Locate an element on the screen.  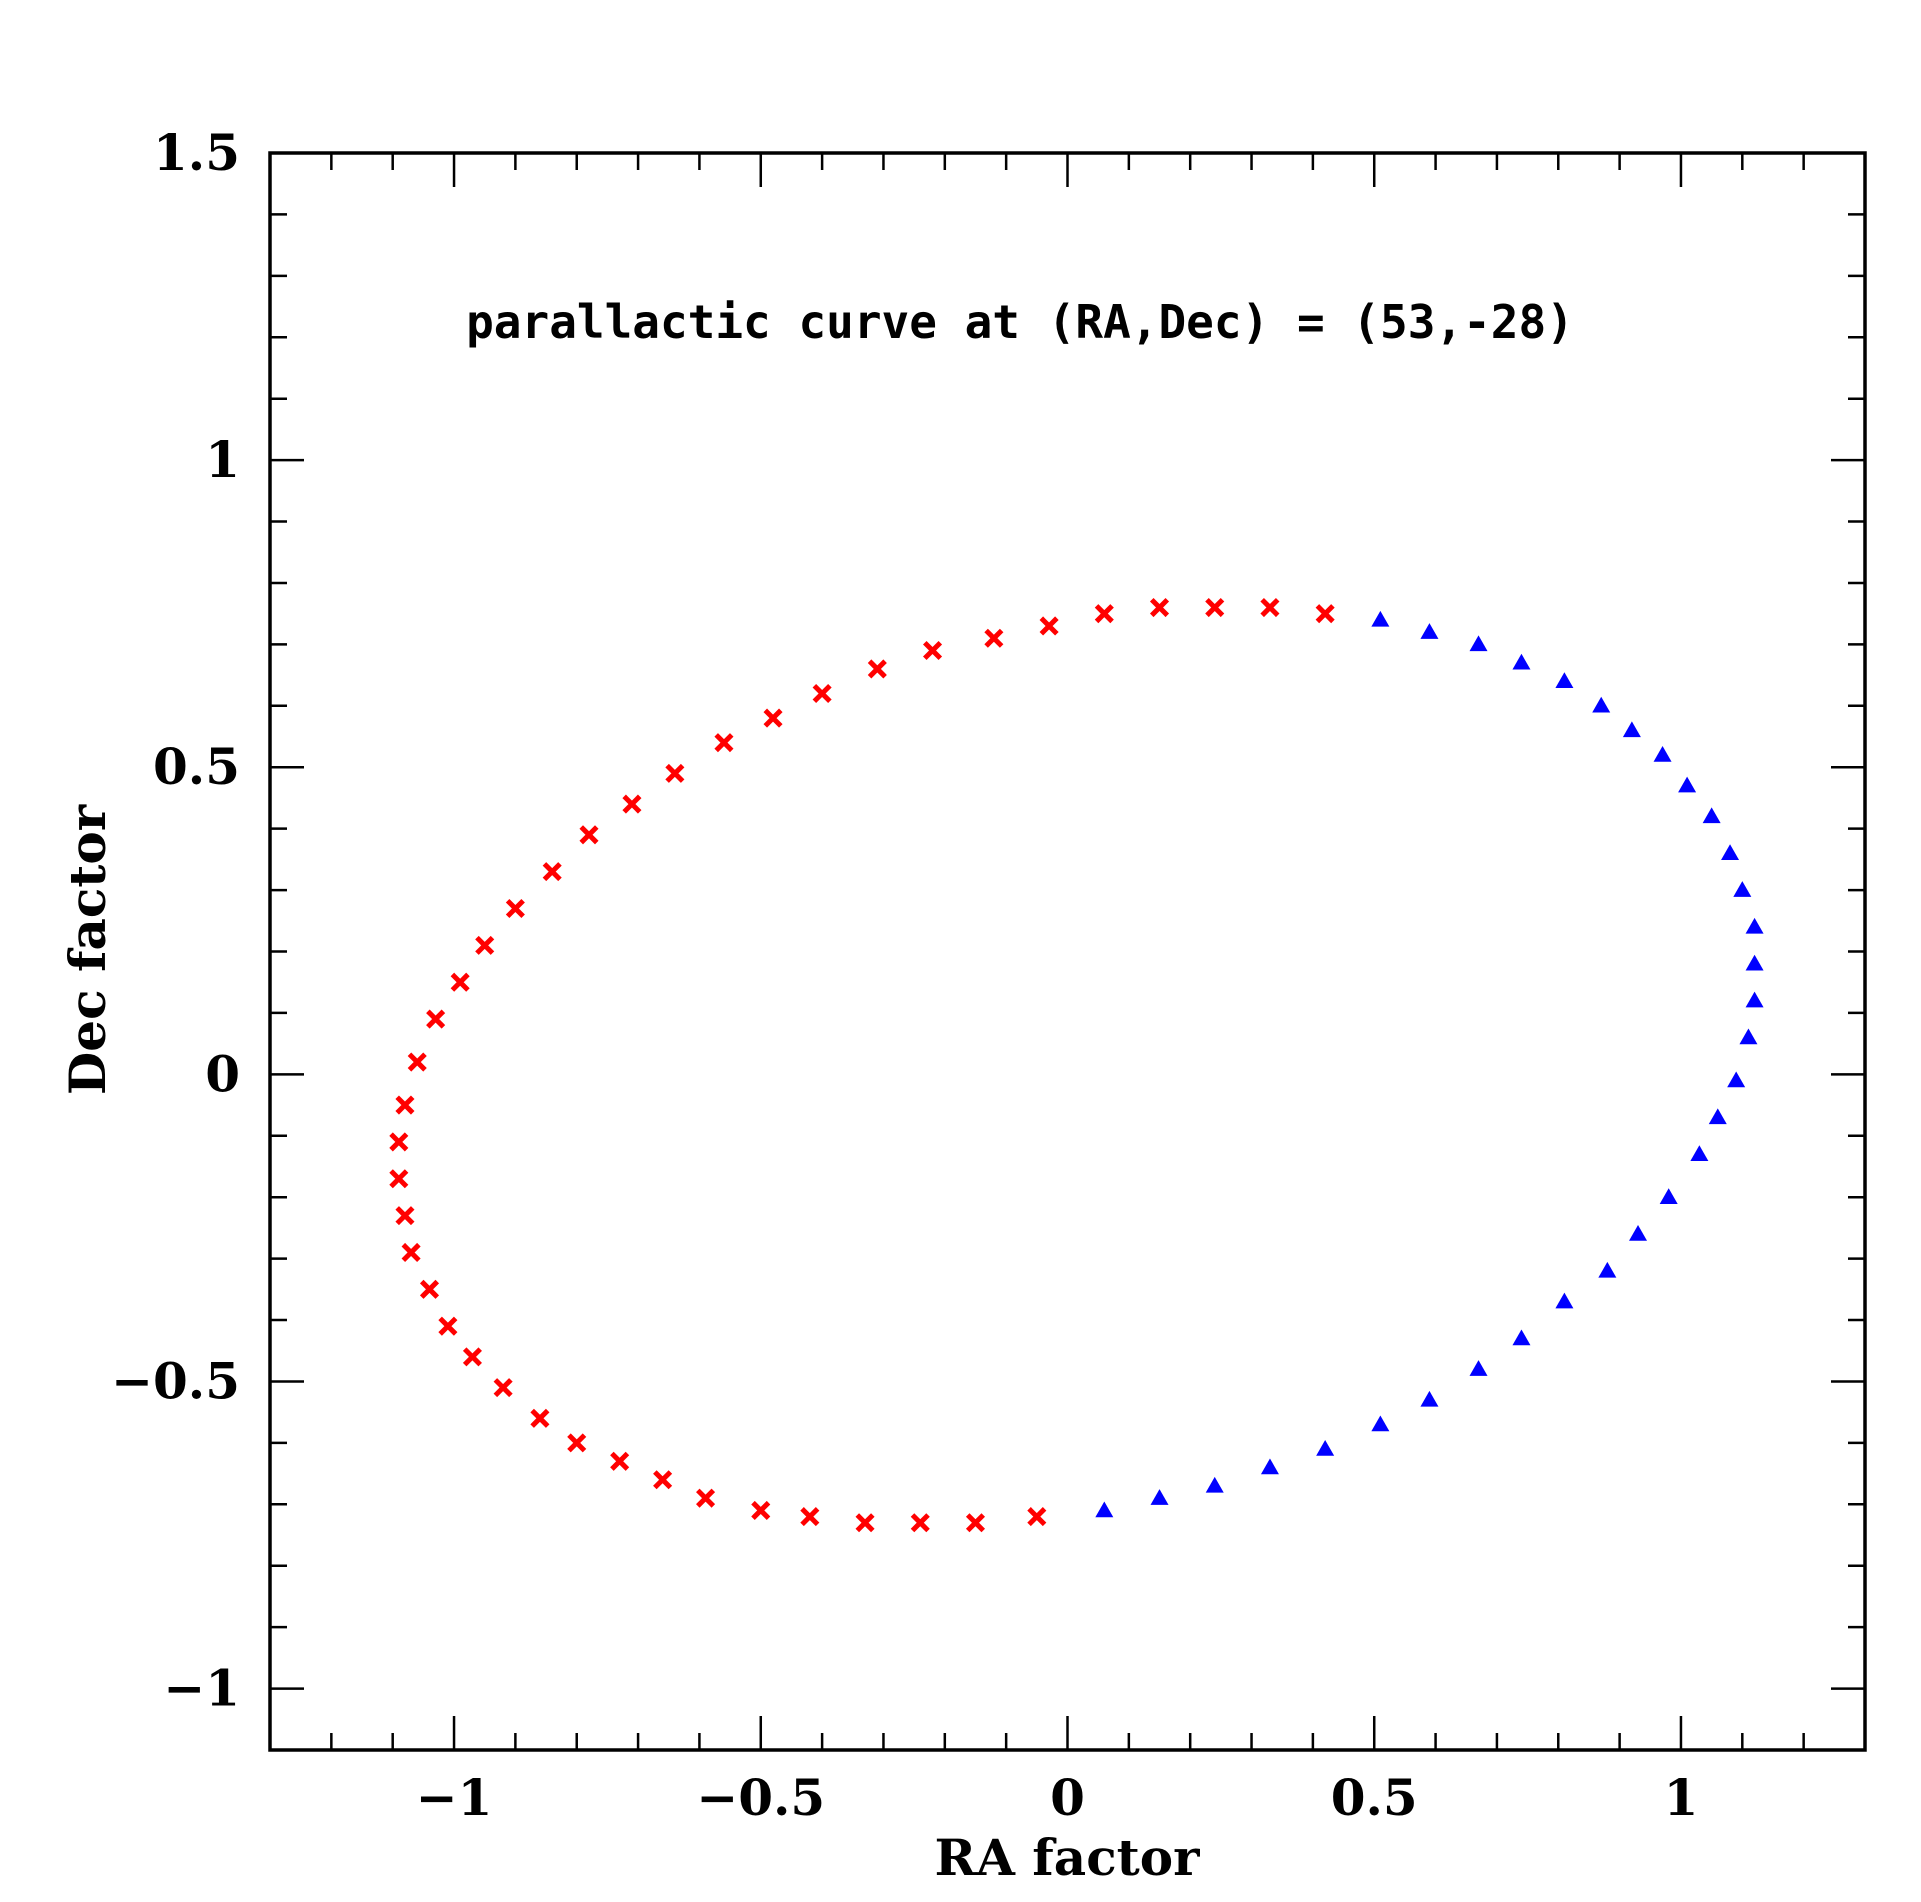
x-tick-label: 0 is located at coordinates (1067, 1797).